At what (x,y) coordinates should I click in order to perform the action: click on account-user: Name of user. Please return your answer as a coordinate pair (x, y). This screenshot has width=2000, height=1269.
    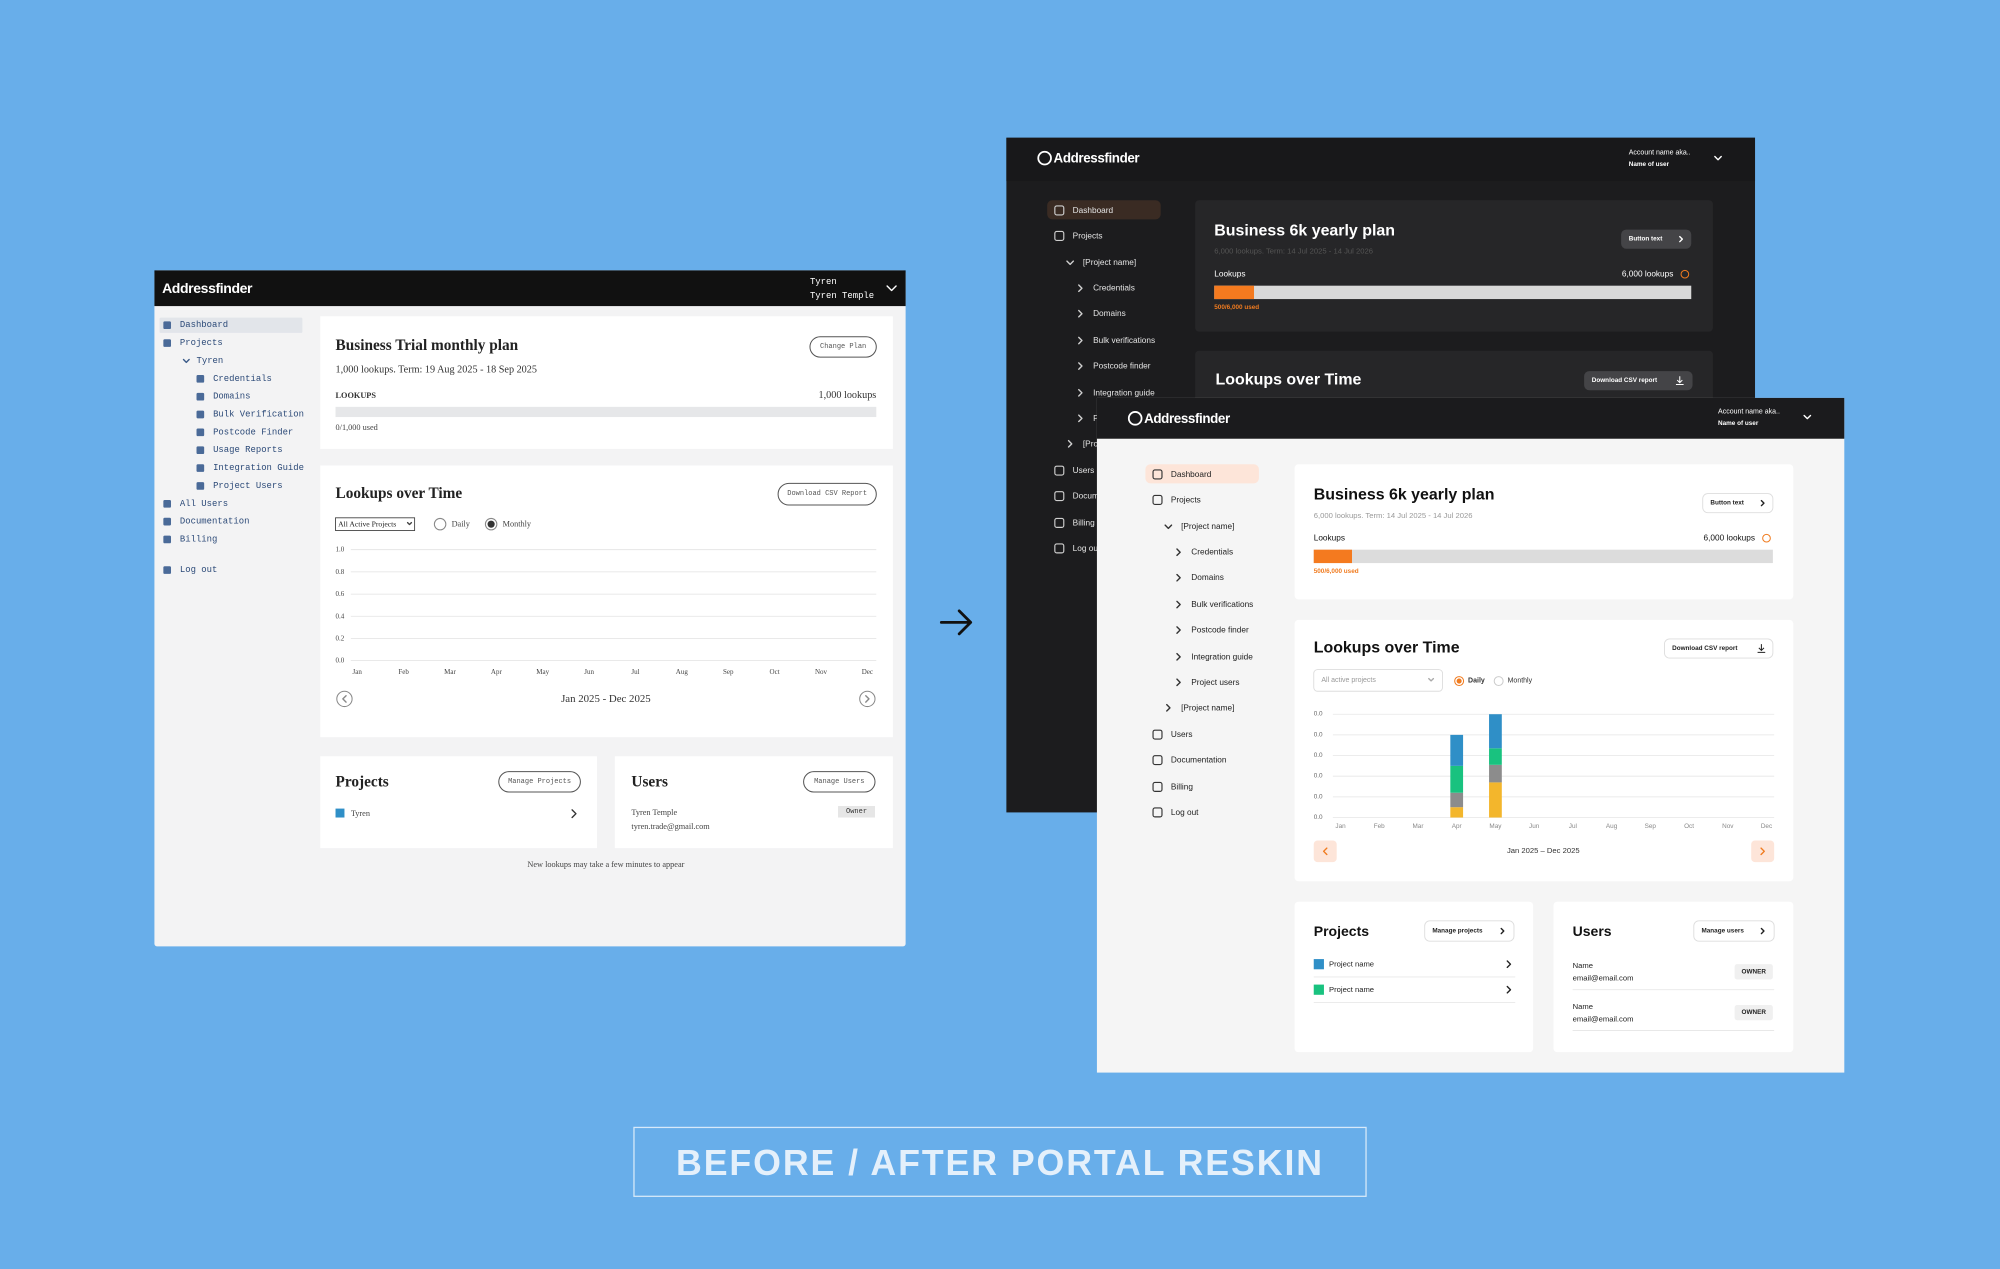
    Looking at the image, I should click on (1738, 423).